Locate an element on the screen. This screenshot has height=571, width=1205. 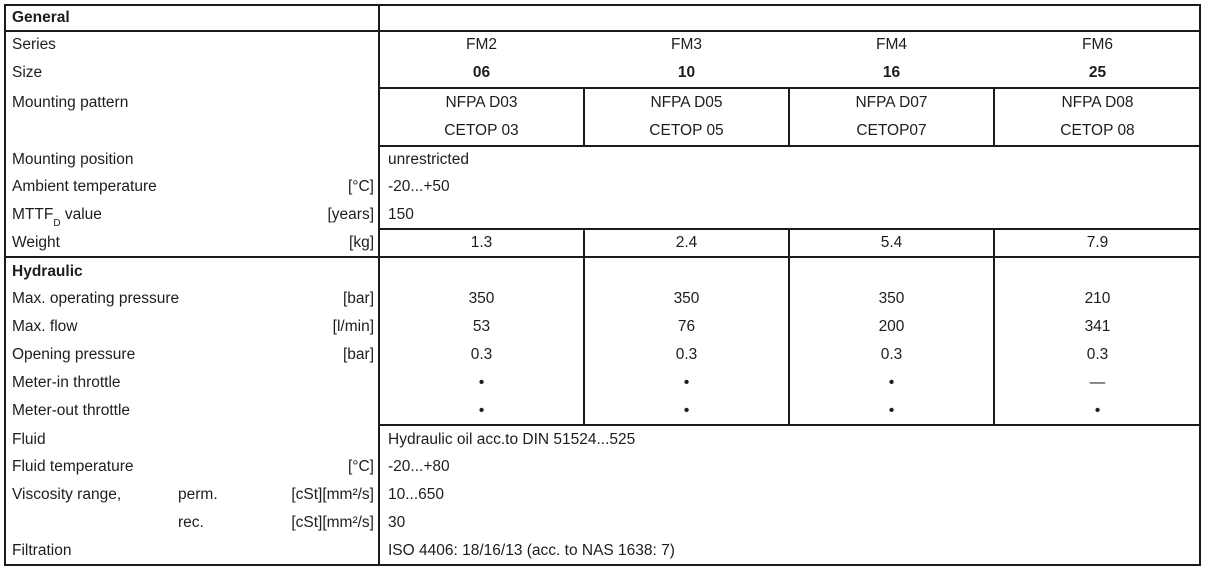
row-mounting-position: Mounting position unrestricted is located at coordinates (602, 159).